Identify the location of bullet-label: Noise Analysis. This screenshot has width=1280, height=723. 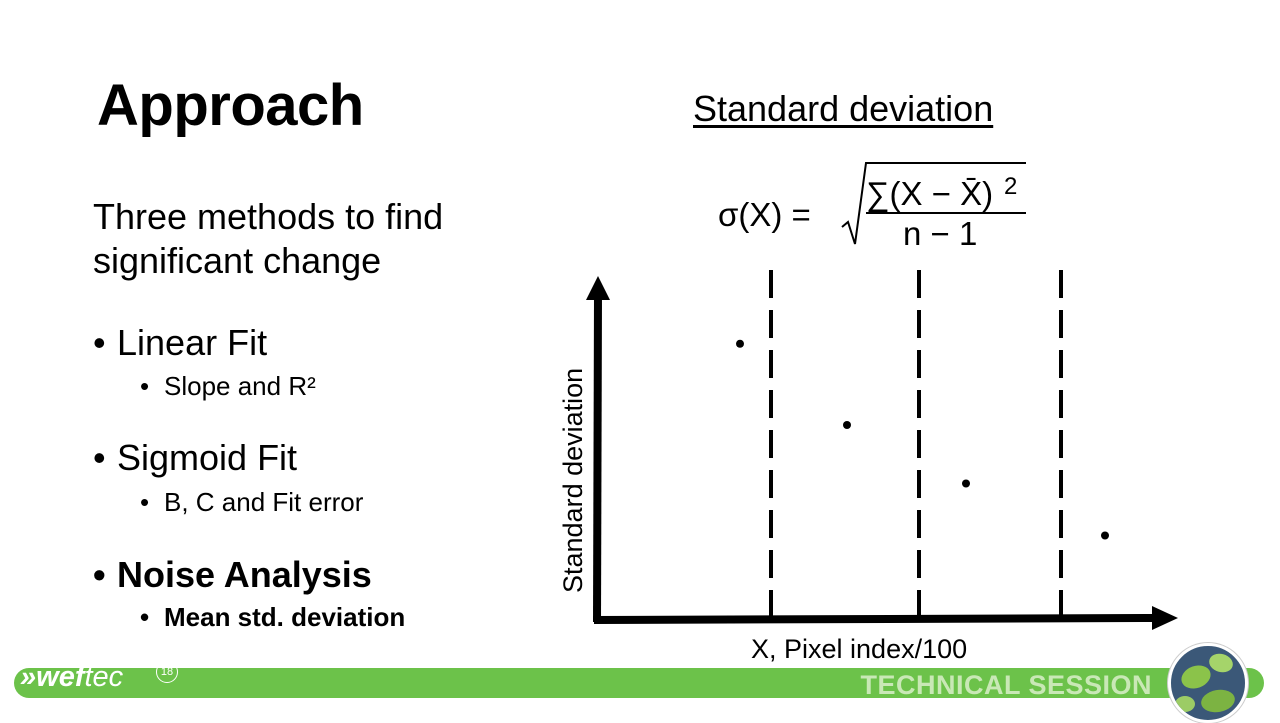
(244, 574).